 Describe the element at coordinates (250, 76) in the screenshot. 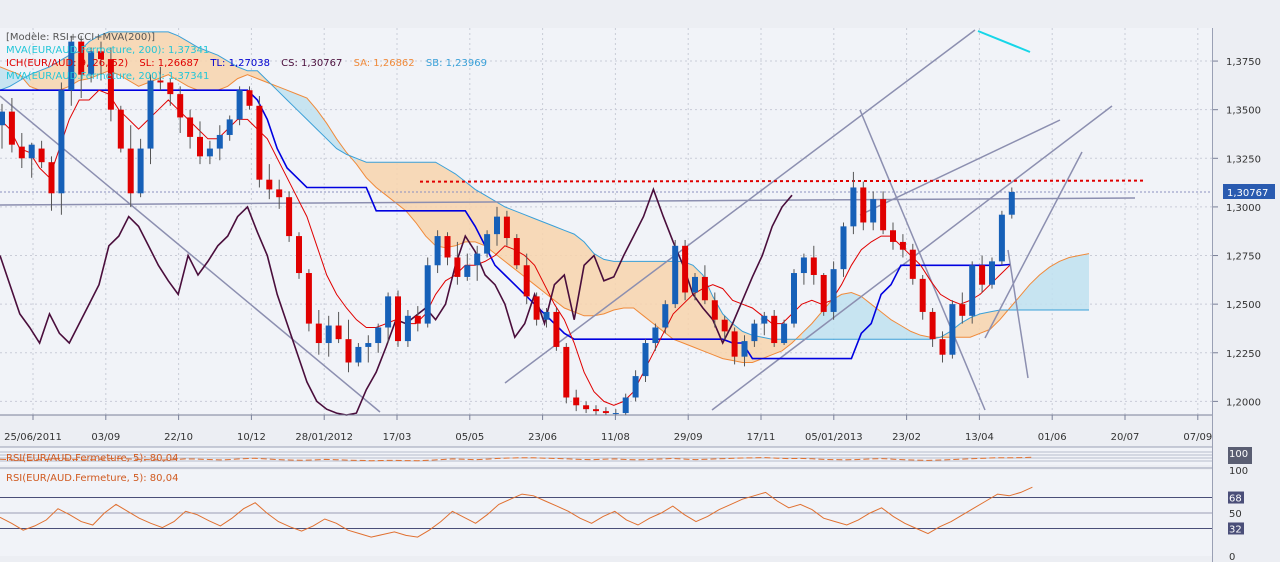

I see `legend-mva-row-2: MVA(EUR/AUD.Fermeture, 200): 1,37341` at that location.